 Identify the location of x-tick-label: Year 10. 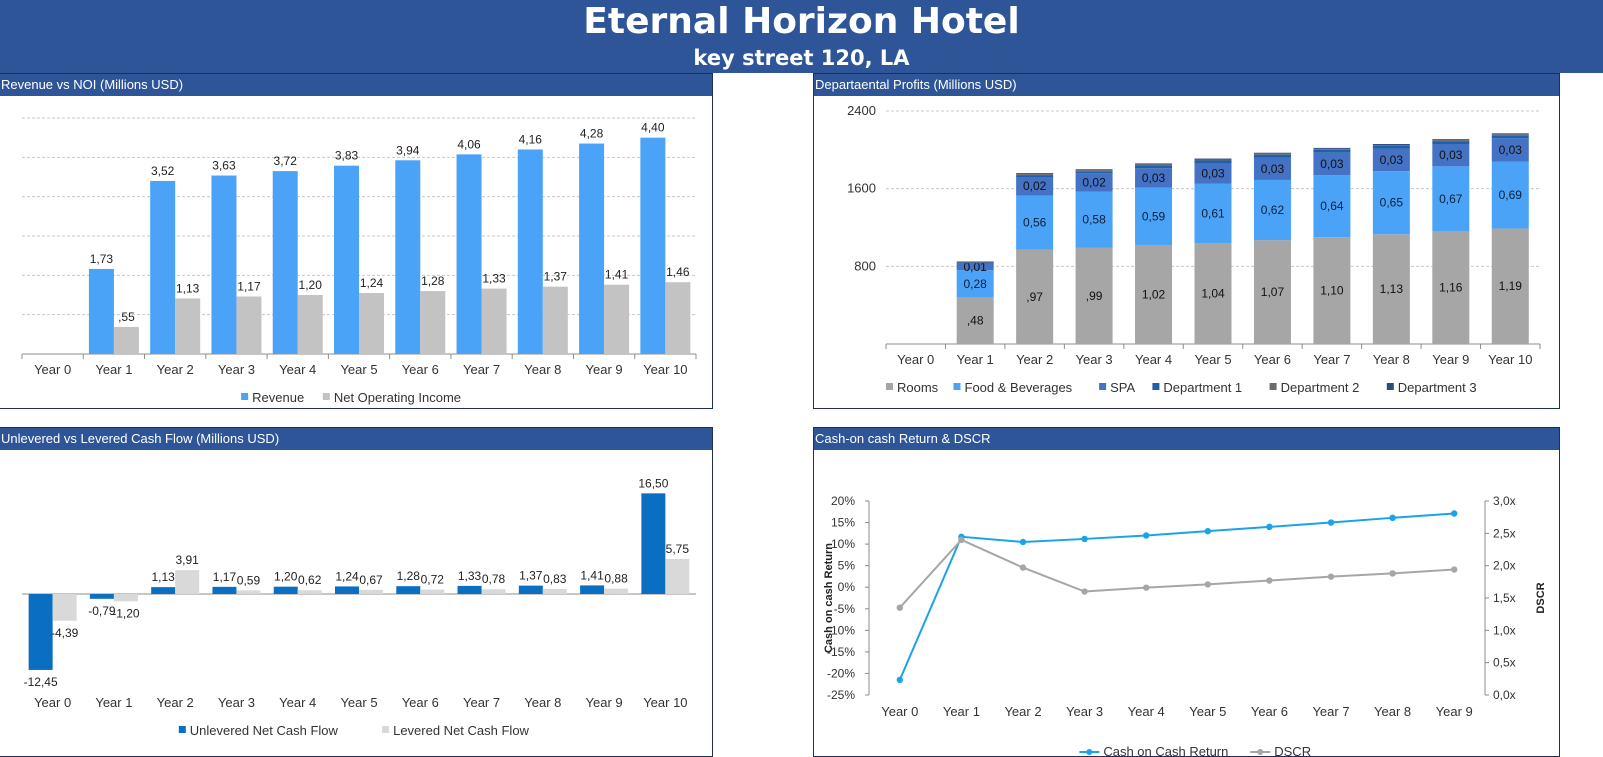
(665, 702).